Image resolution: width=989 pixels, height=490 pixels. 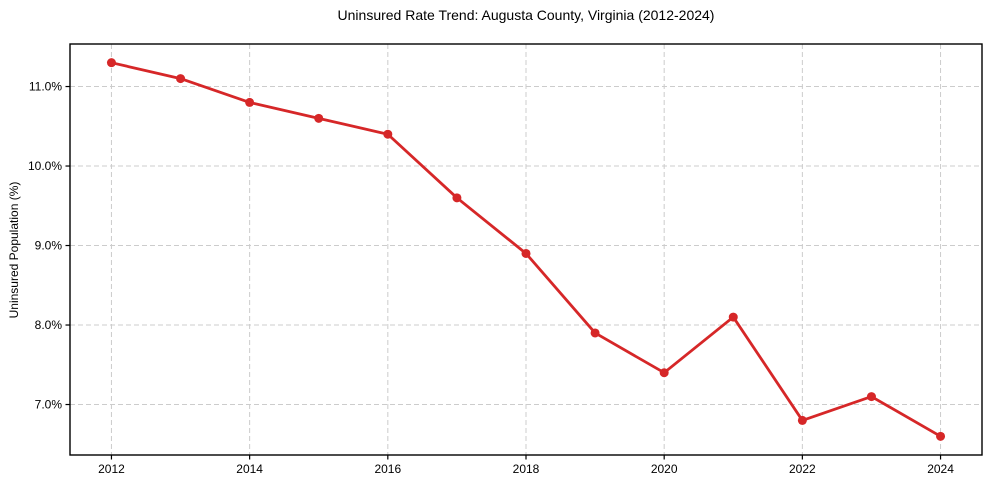 What do you see at coordinates (526, 253) in the screenshot?
I see `data-point-2018` at bounding box center [526, 253].